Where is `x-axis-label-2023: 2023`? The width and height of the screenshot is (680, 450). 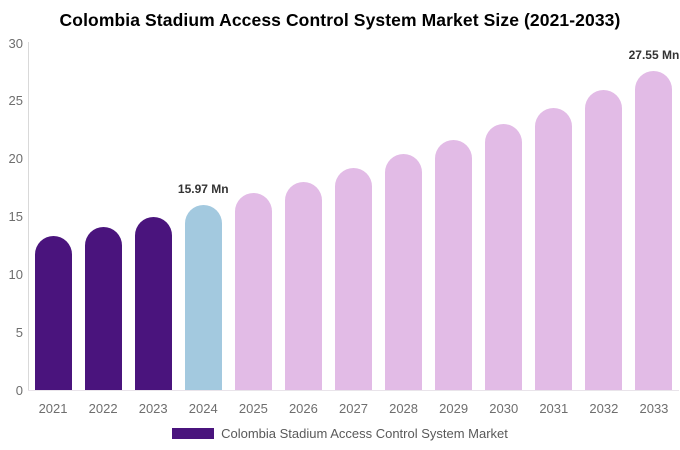
x-axis-label-2023: 2023 is located at coordinates (153, 408).